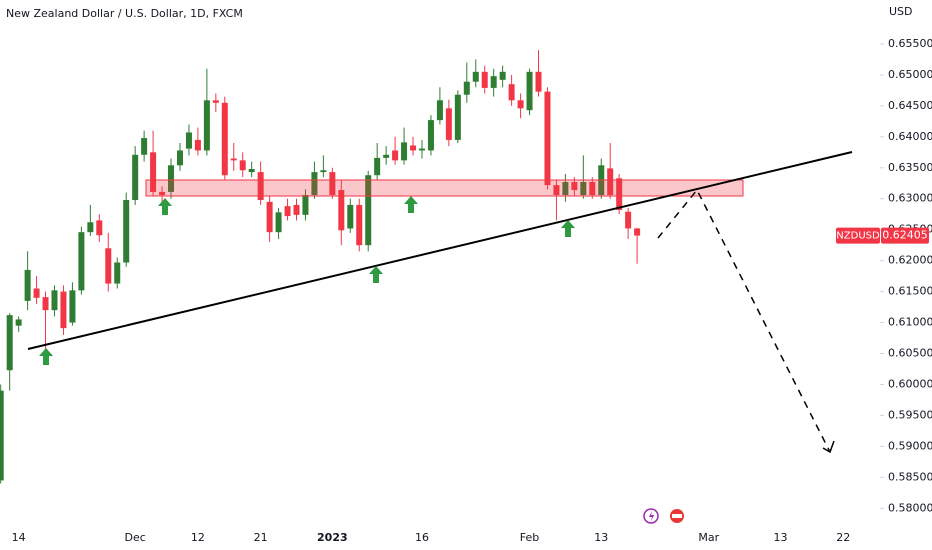 This screenshot has height=550, width=932. What do you see at coordinates (910, 414) in the screenshot?
I see `y-tick-label: 0.59500` at bounding box center [910, 414].